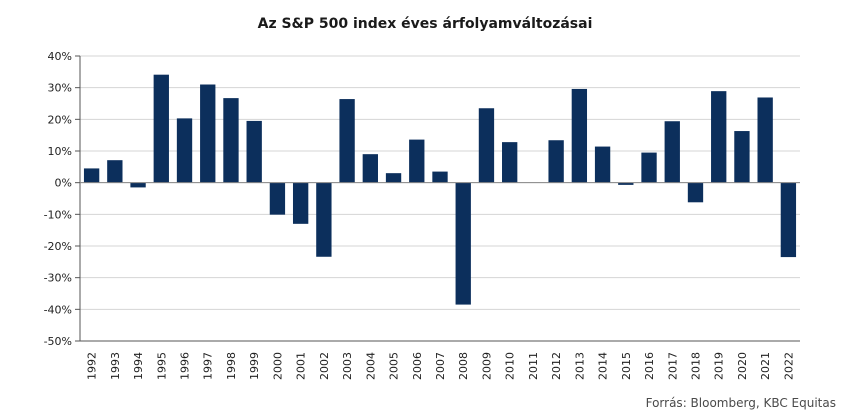  Describe the element at coordinates (324, 219) in the screenshot. I see `bar-2002` at that location.